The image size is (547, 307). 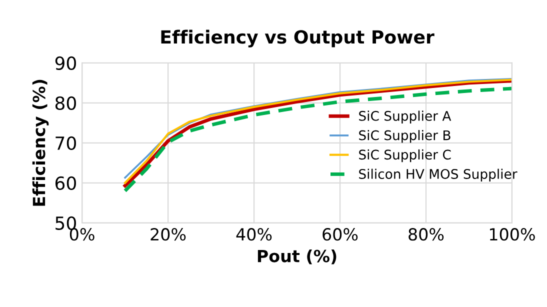 I want to click on legend-label: Silicon HV MOS Supplier, so click(x=438, y=175).